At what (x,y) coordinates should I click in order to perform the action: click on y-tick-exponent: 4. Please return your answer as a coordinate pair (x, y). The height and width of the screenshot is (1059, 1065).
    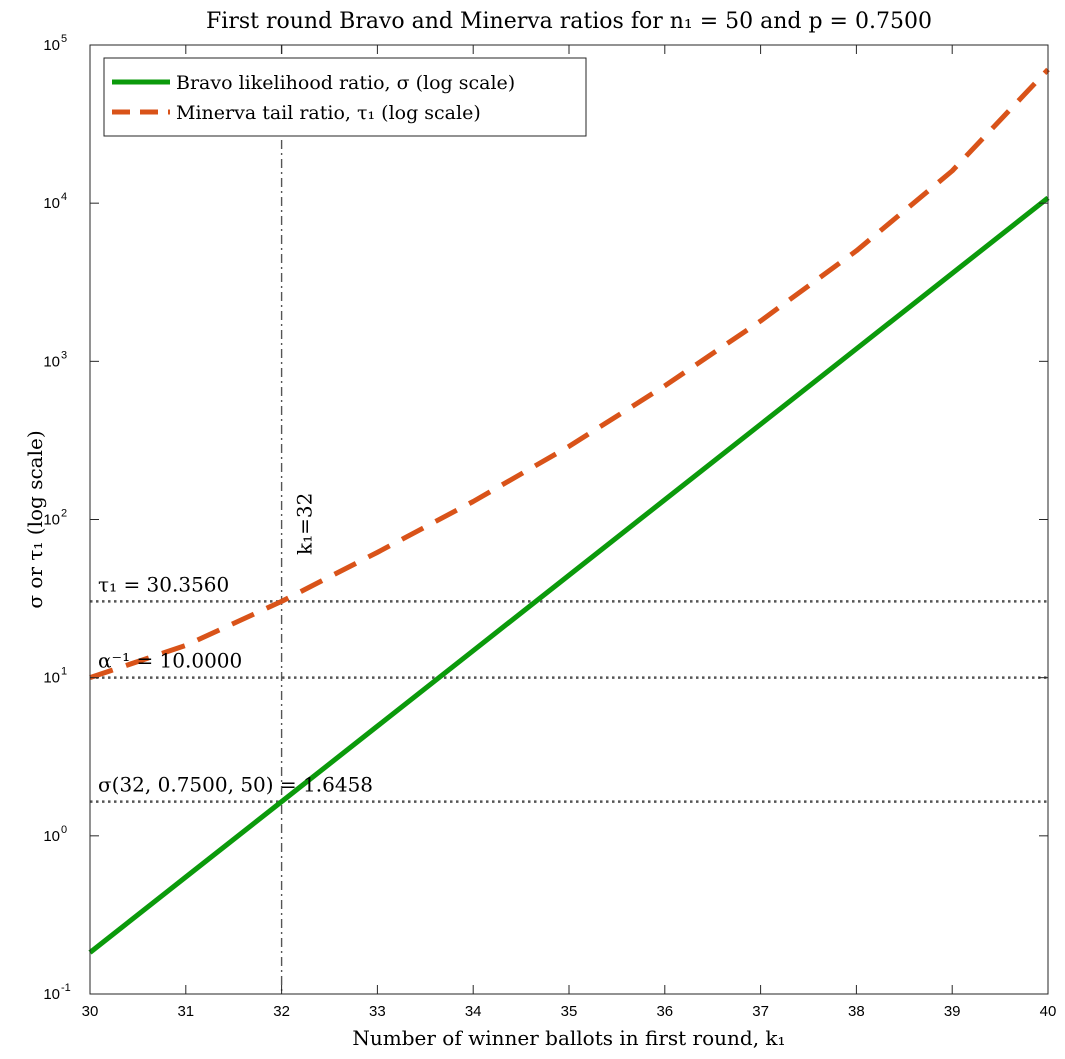
    Looking at the image, I should click on (64, 197).